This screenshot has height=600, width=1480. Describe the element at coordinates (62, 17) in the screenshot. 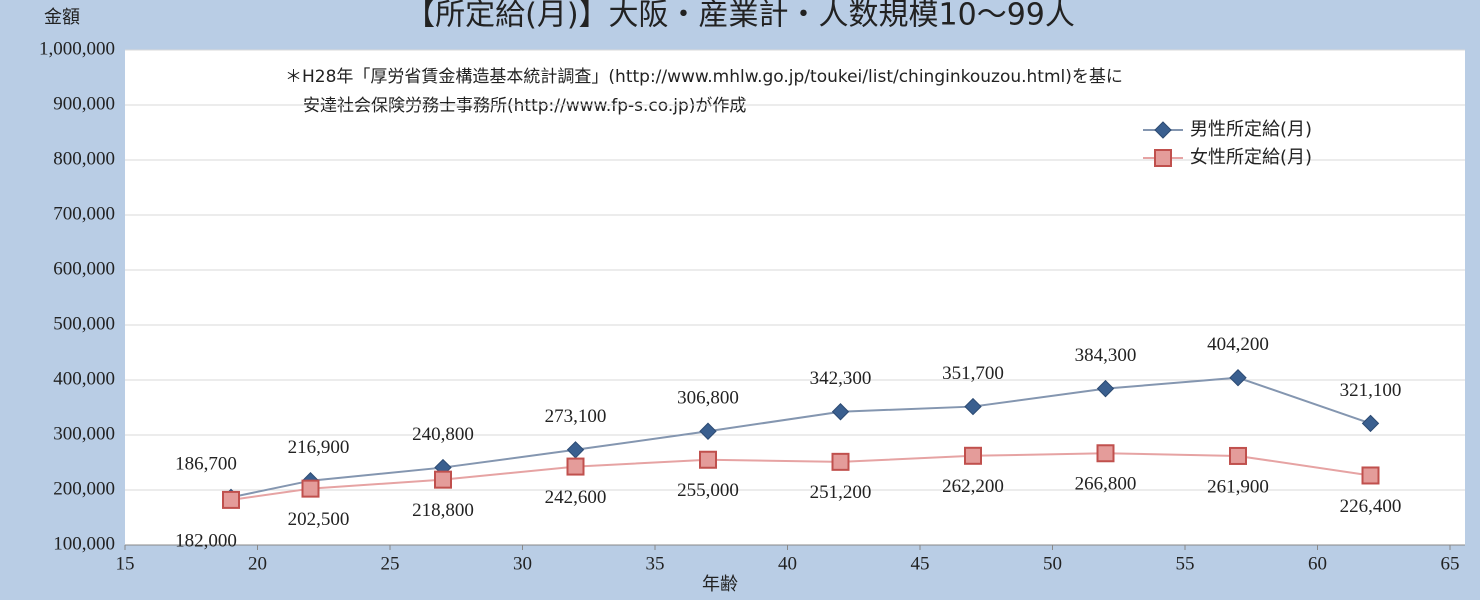

I see `y-axis-label: 金額` at that location.